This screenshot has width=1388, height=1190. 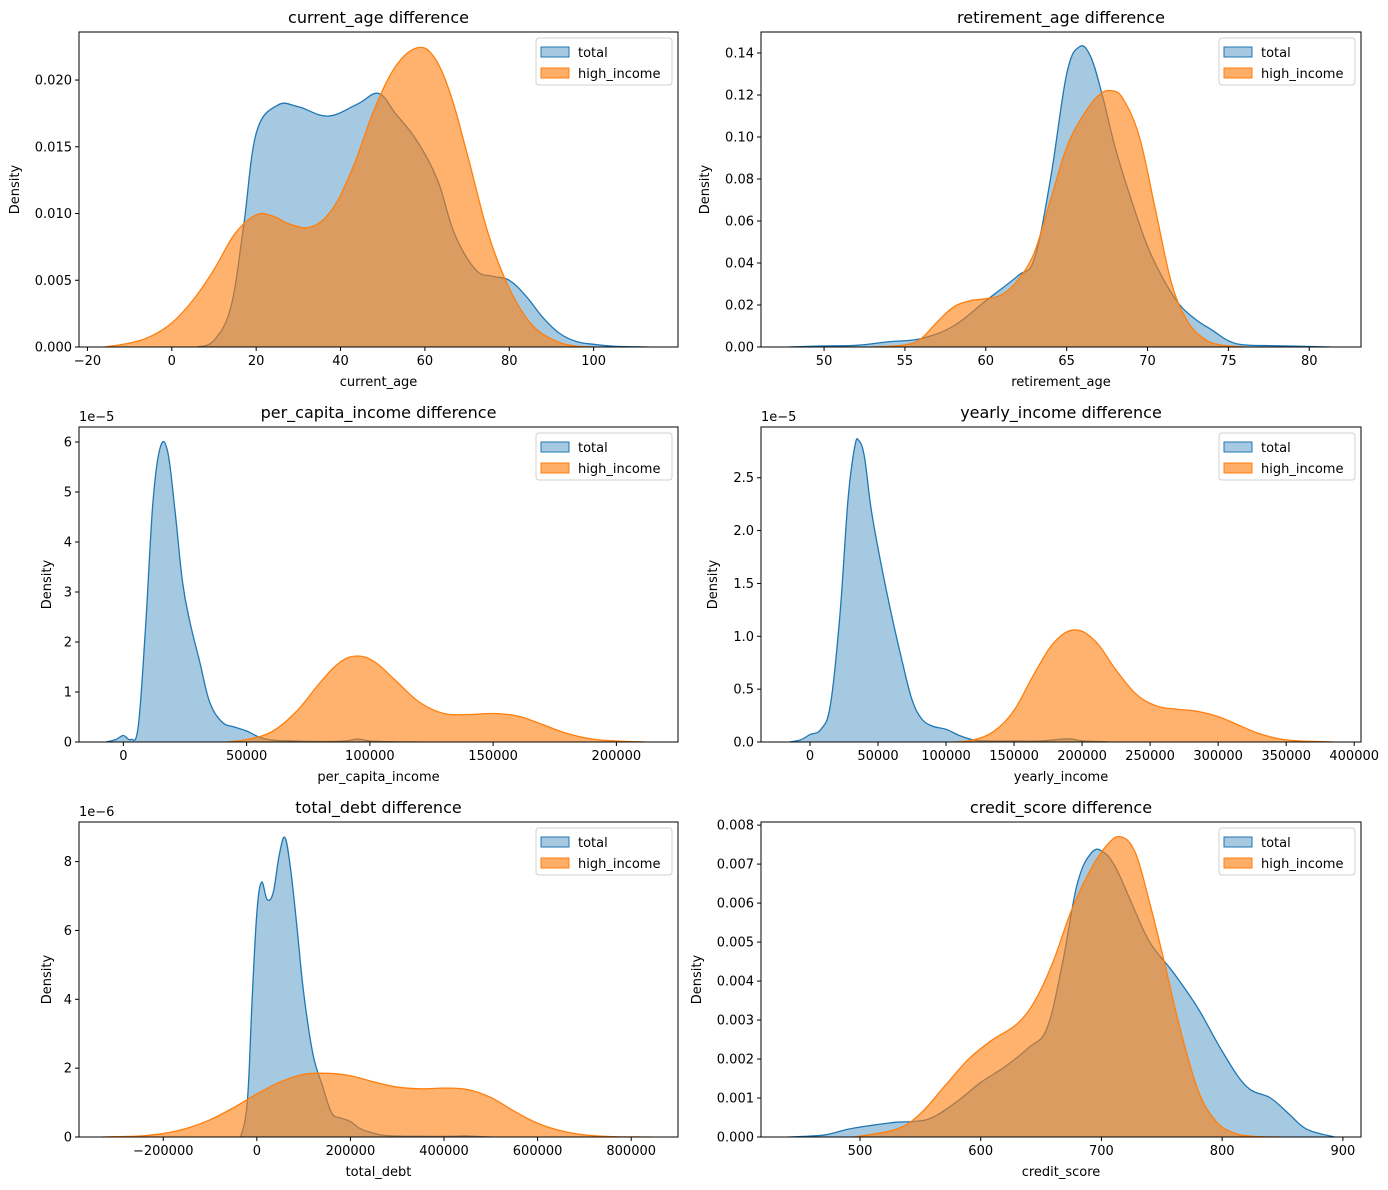 What do you see at coordinates (87, 361) in the screenshot?
I see `x-tick-label: −20` at bounding box center [87, 361].